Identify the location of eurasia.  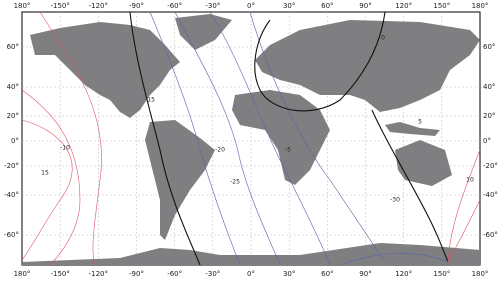
(367, 66).